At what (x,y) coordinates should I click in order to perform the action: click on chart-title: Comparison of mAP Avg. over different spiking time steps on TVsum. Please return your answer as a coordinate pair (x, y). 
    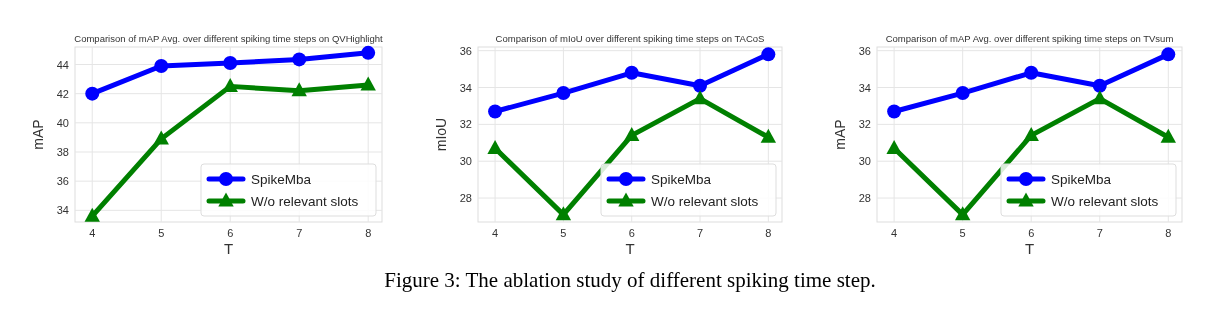
    Looking at the image, I should click on (1029, 38).